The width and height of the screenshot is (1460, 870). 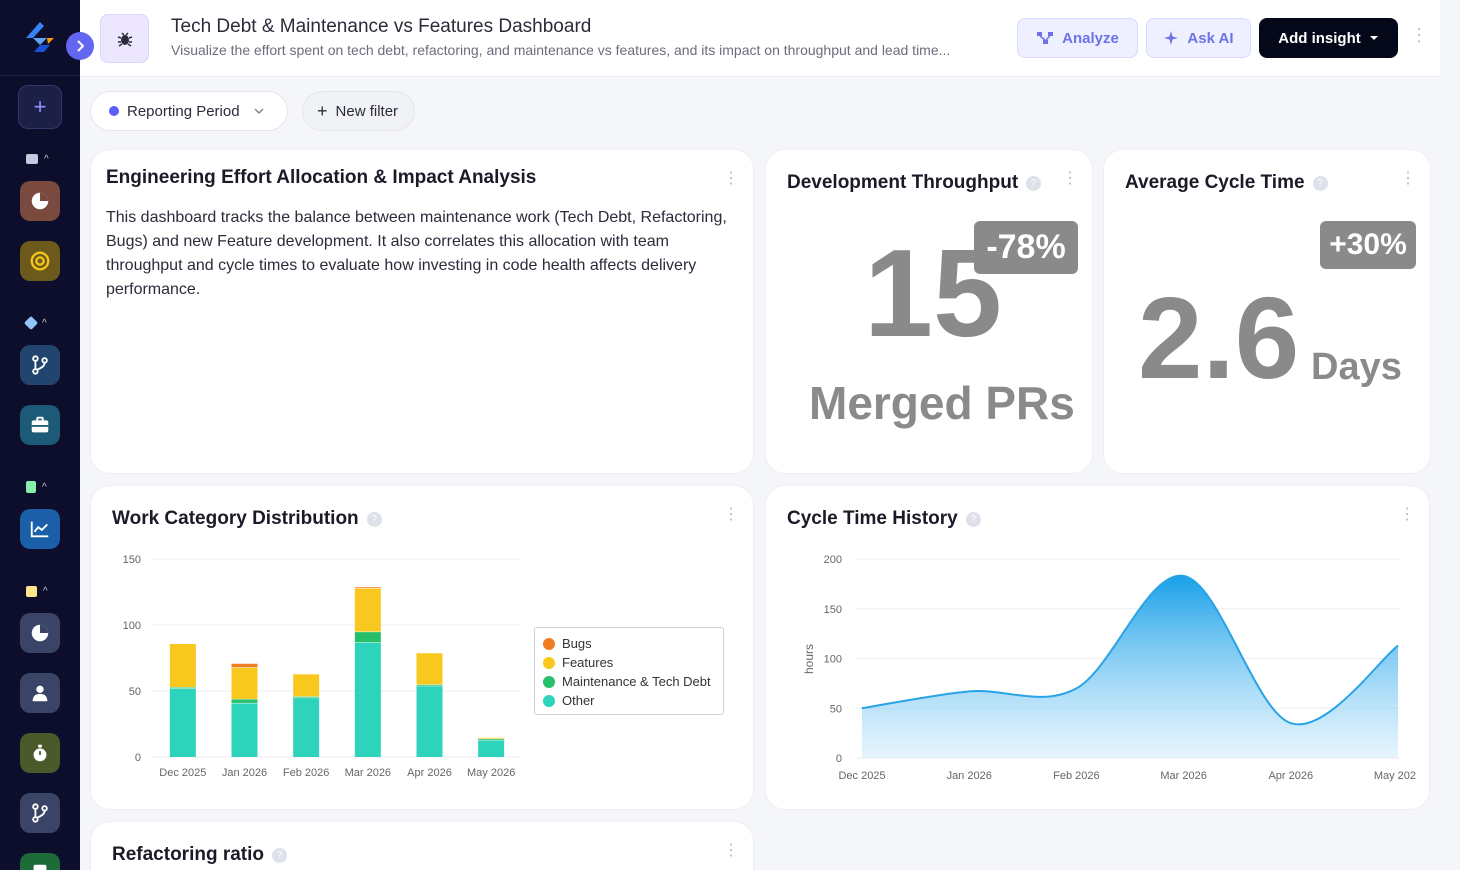 I want to click on sidebar: + ^ ^ ^ ^, so click(x=40, y=435).